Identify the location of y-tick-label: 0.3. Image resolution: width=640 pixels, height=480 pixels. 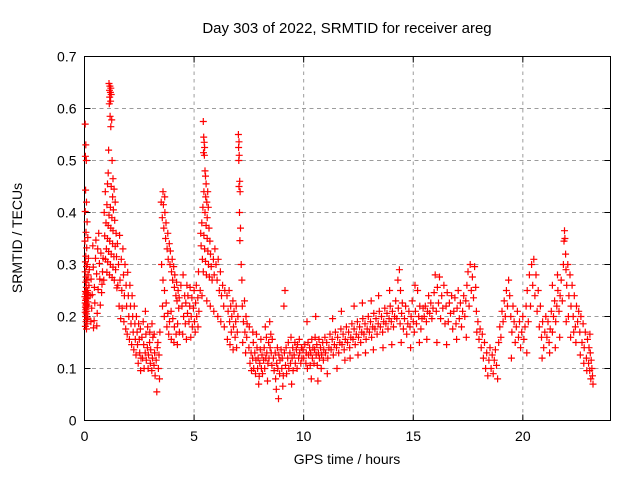
(67, 265).